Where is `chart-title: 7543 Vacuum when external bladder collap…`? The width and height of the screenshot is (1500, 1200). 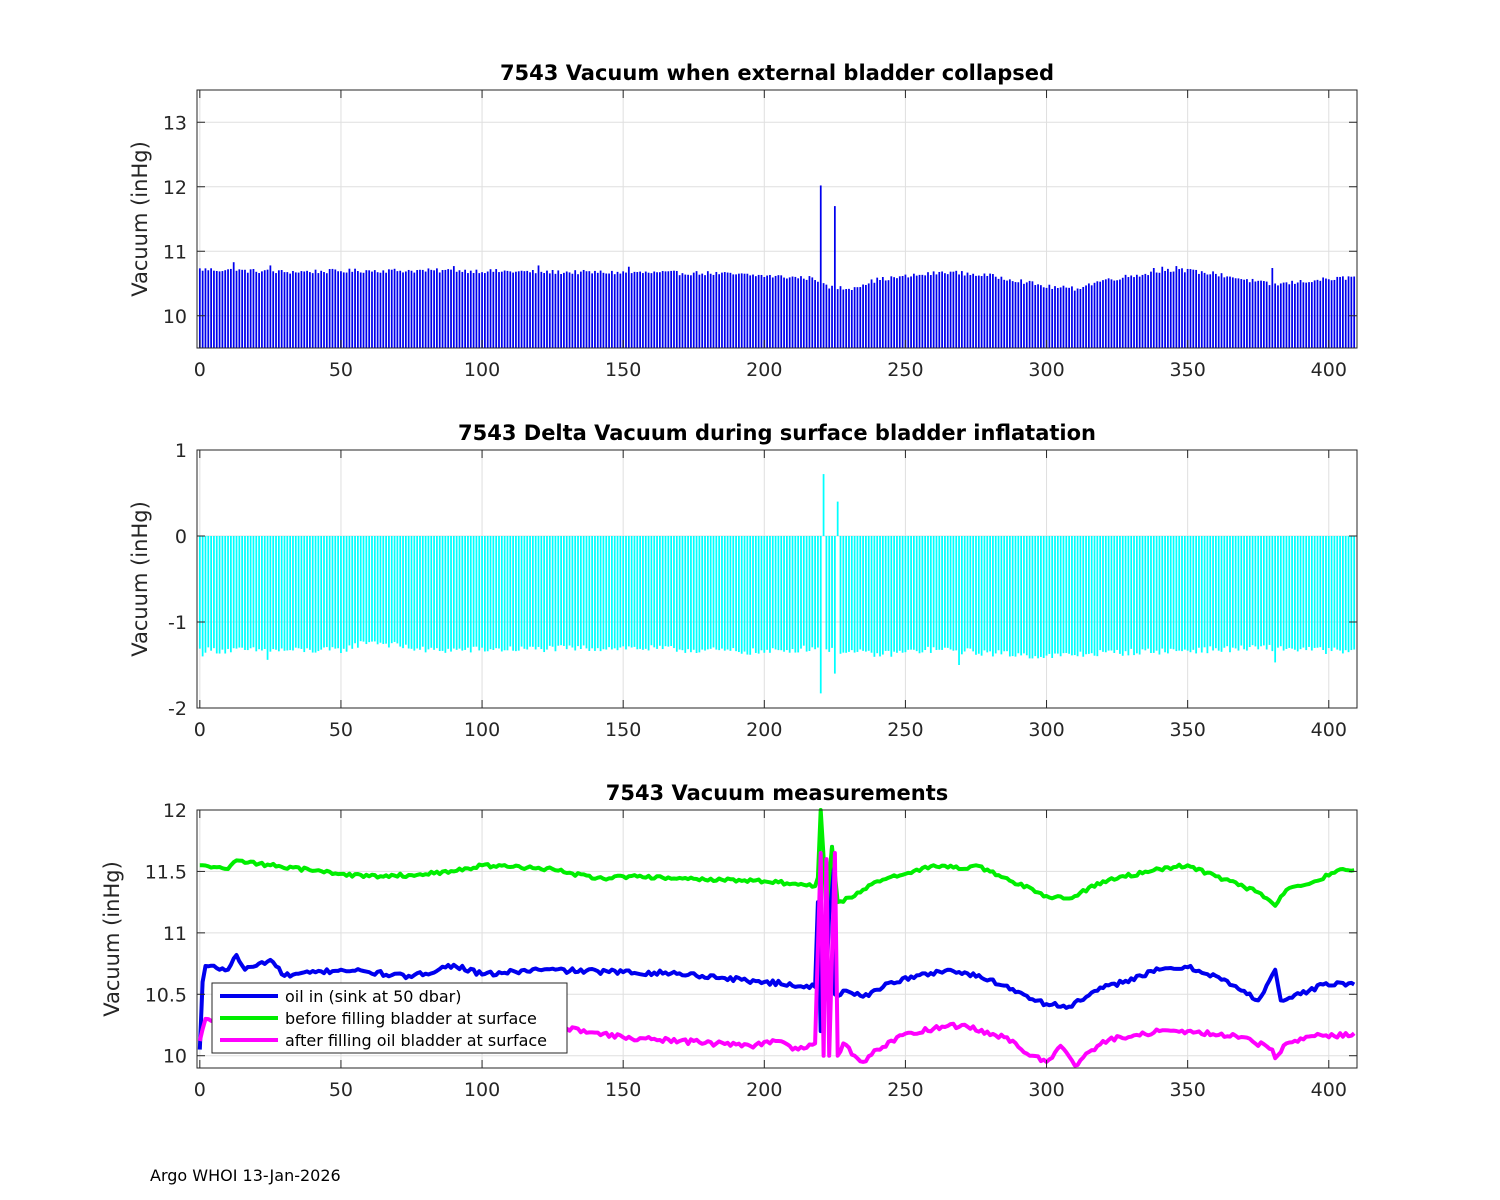
chart-title: 7543 Vacuum when external bladder collap… is located at coordinates (777, 73).